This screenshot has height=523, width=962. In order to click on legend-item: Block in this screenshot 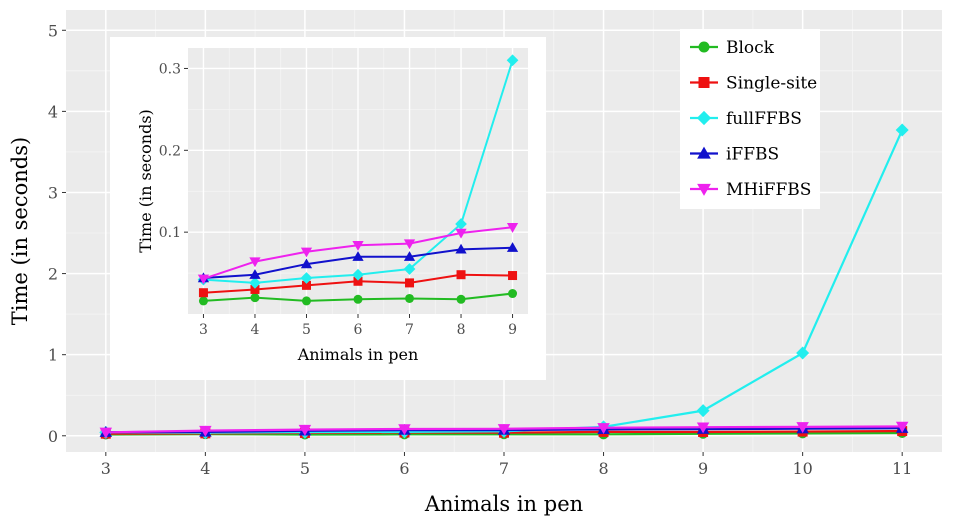, I will do `click(732, 48)`.